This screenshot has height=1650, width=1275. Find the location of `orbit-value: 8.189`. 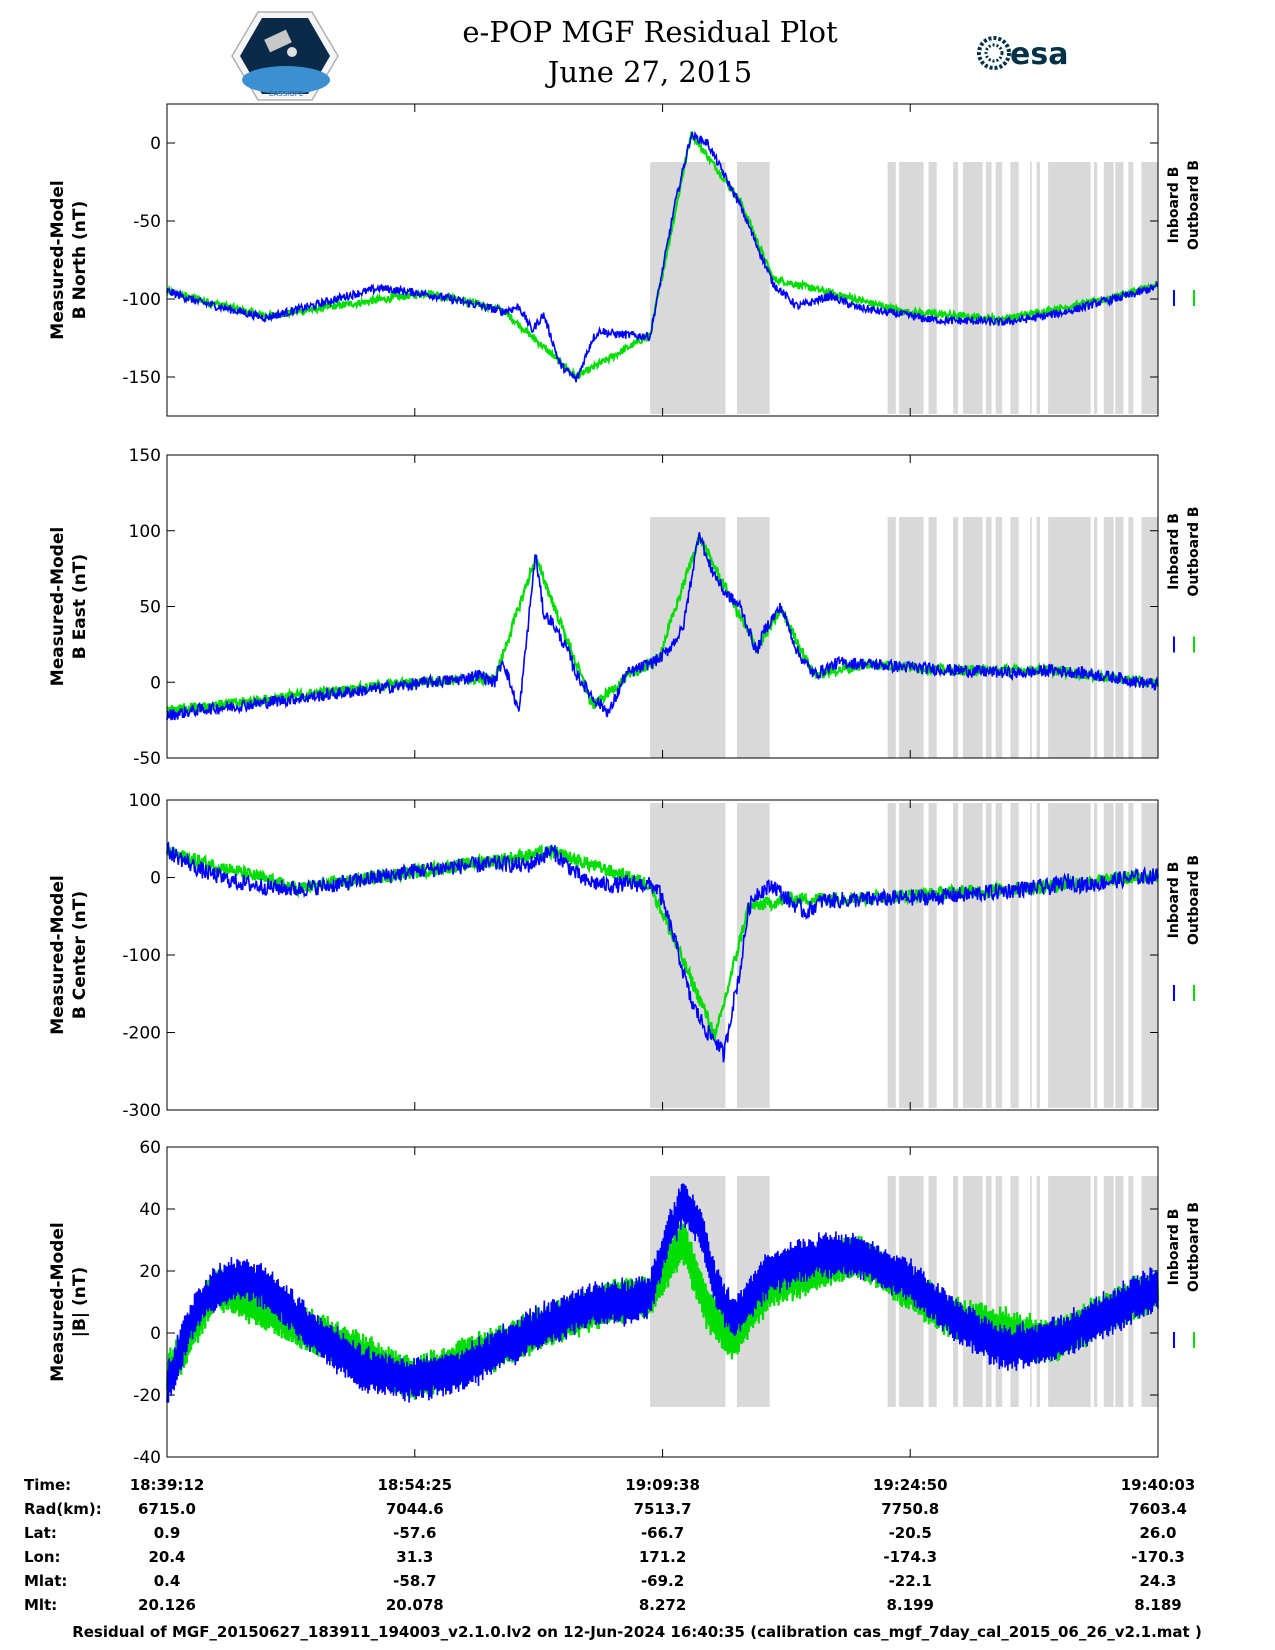

orbit-value: 8.189 is located at coordinates (1157, 1605).